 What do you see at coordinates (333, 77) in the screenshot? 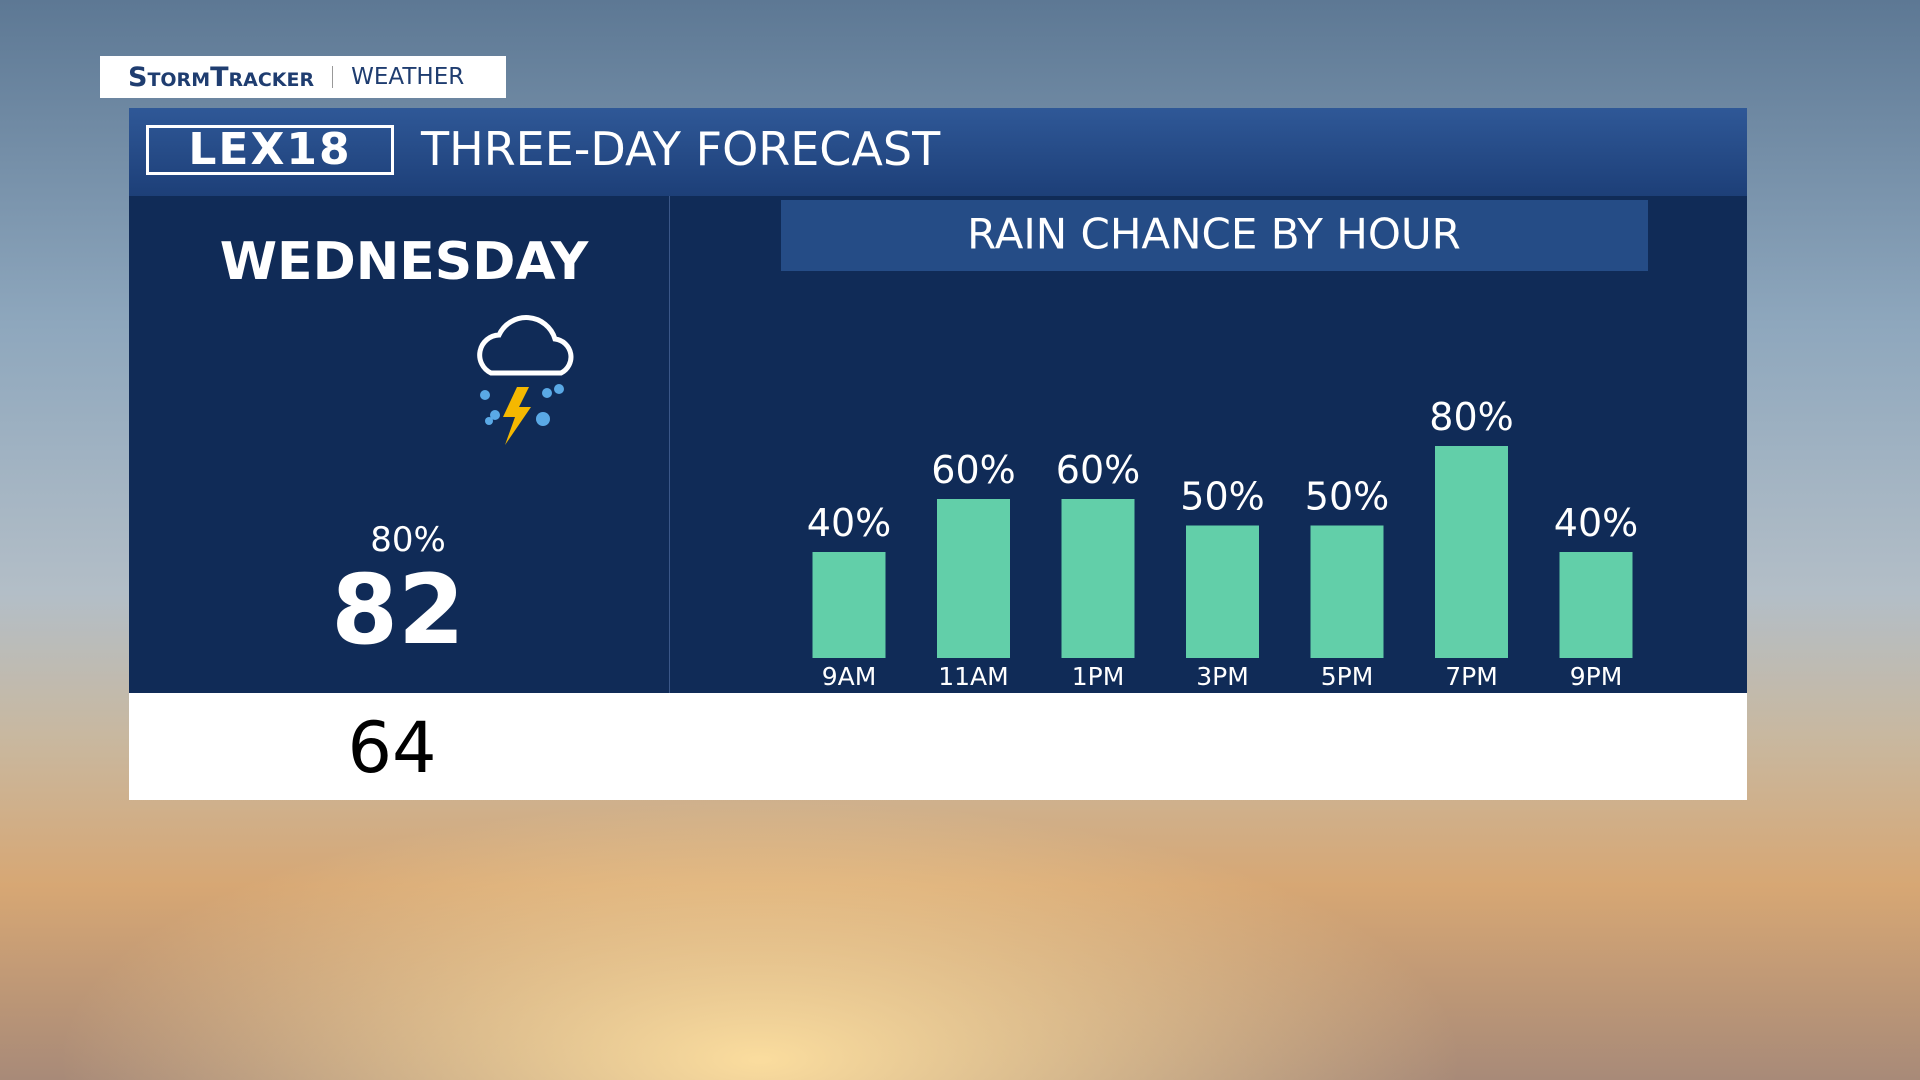
I see `separator` at bounding box center [333, 77].